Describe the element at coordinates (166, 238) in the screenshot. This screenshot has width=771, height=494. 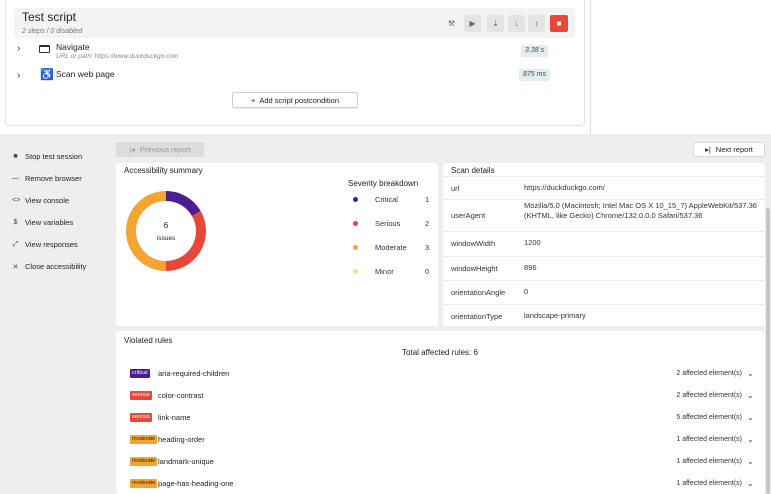
I see `issues-label: issues` at that location.